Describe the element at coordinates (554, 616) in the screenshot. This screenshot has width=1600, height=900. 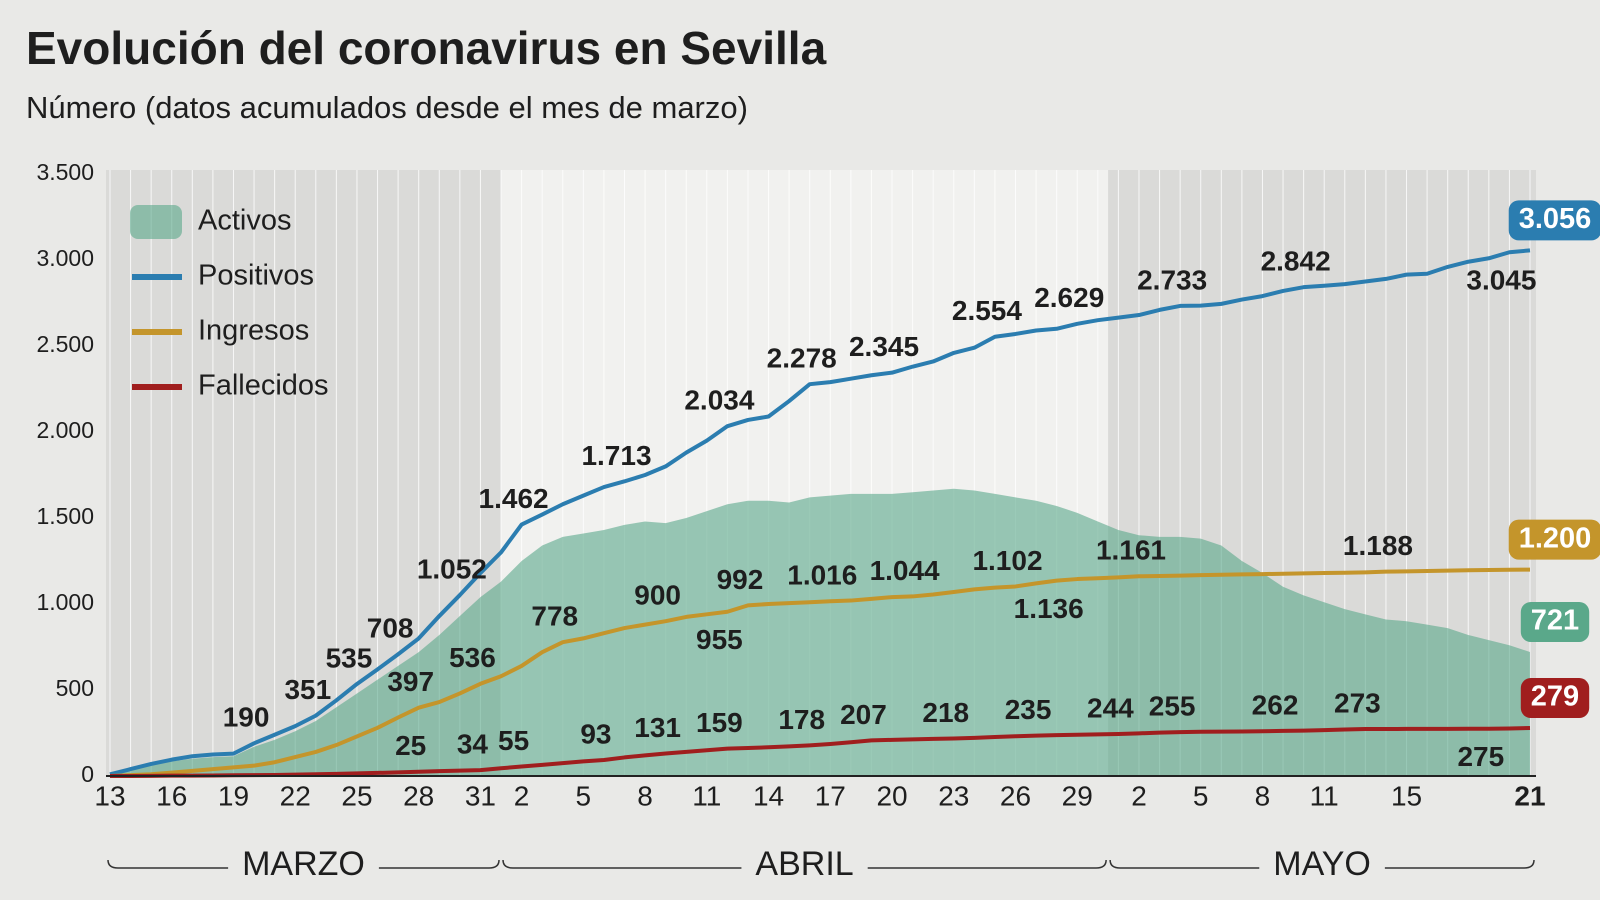
I see `value-label: 778` at that location.